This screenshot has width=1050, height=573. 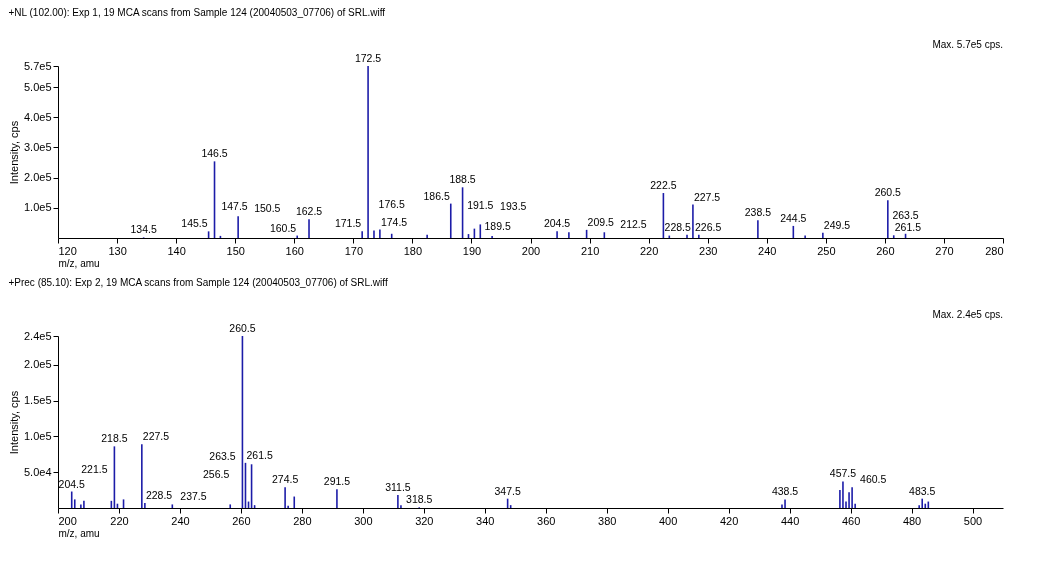 What do you see at coordinates (922, 490) in the screenshot?
I see `annotation: 483.5` at bounding box center [922, 490].